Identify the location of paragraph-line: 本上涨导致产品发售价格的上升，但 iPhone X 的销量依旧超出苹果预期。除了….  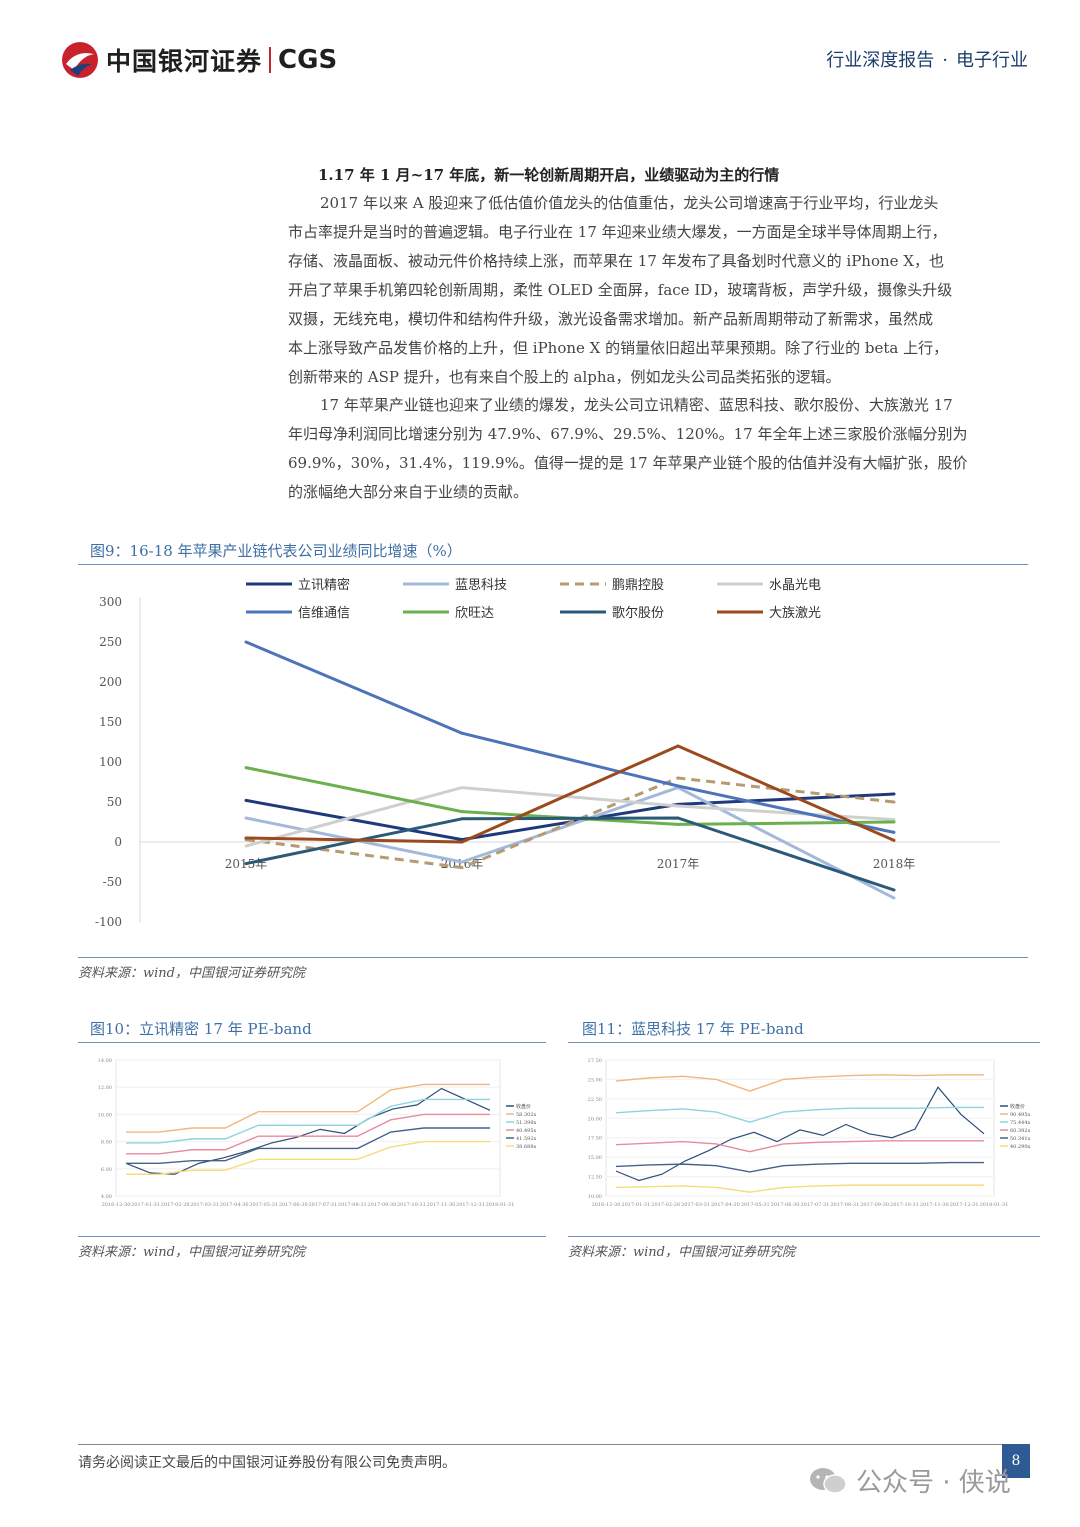
(618, 348).